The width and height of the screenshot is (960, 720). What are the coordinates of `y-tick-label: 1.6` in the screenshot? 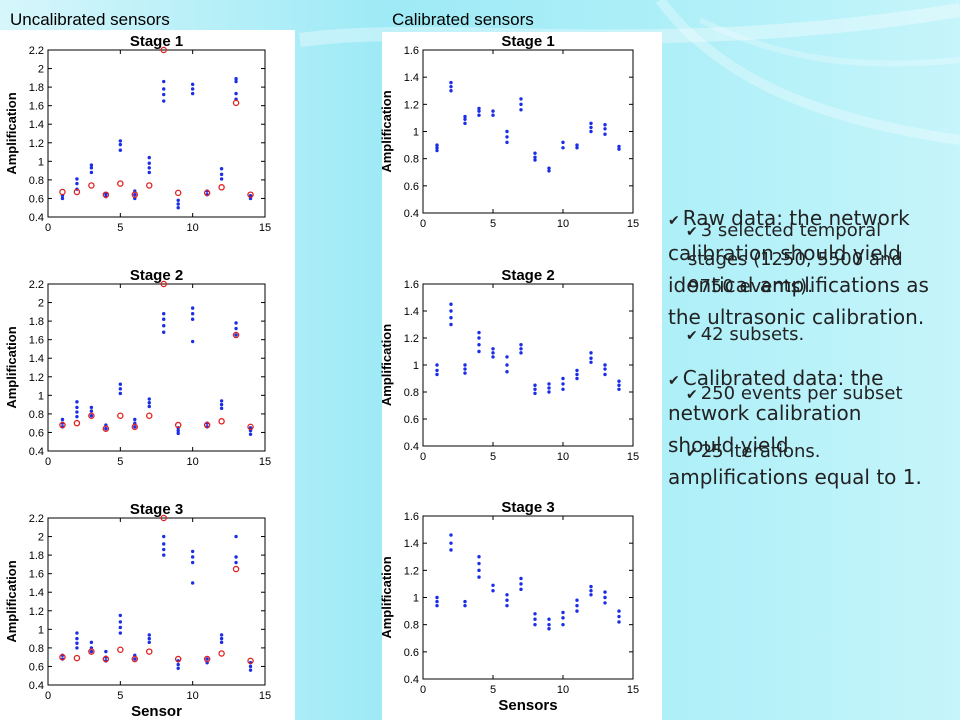 It's located at (36, 107).